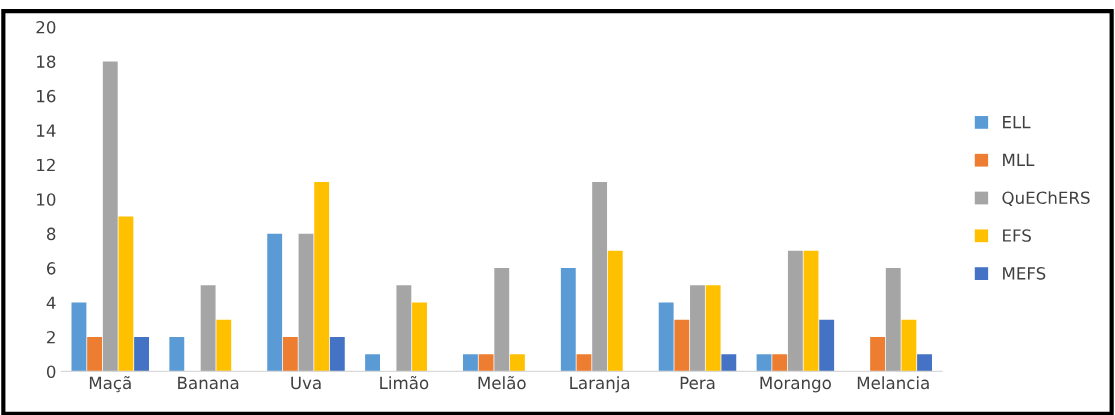 The height and width of the screenshot is (415, 1115). What do you see at coordinates (51, 337) in the screenshot?
I see `y-tick-label: 2` at bounding box center [51, 337].